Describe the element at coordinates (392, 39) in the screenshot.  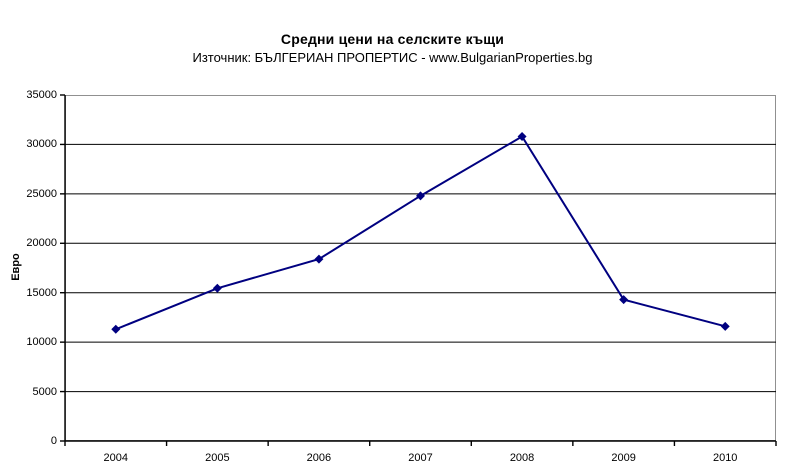
I see `chart-title: Средни цени на селските къщи` at that location.